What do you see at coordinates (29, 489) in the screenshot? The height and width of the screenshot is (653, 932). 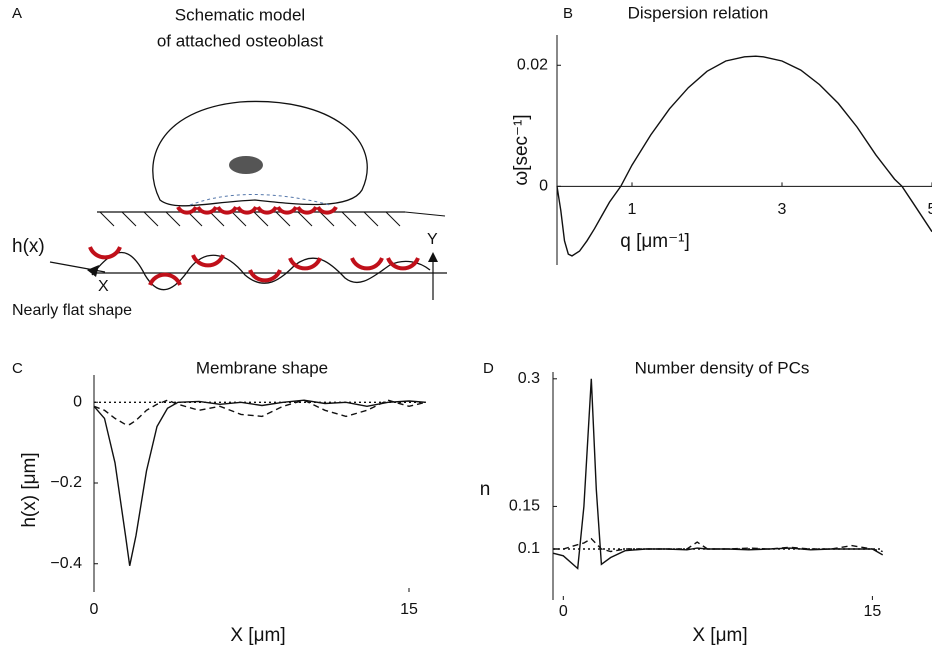 I see `y-axis-label: h(x) [μm]` at bounding box center [29, 489].